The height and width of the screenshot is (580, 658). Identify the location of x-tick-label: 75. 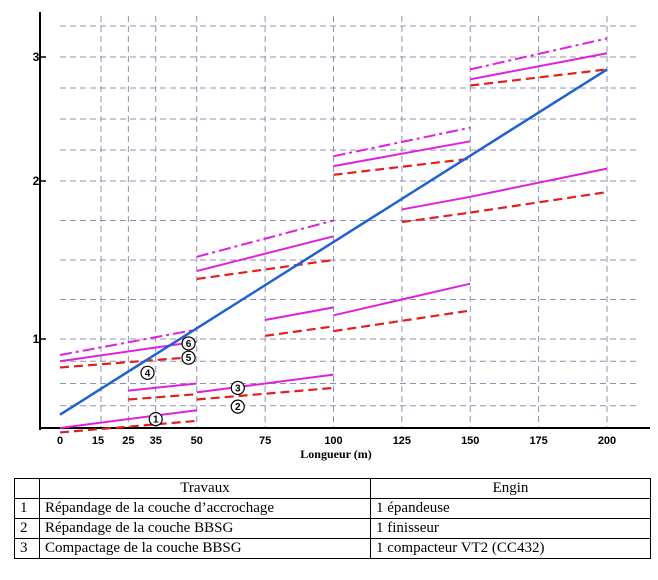
(265, 441).